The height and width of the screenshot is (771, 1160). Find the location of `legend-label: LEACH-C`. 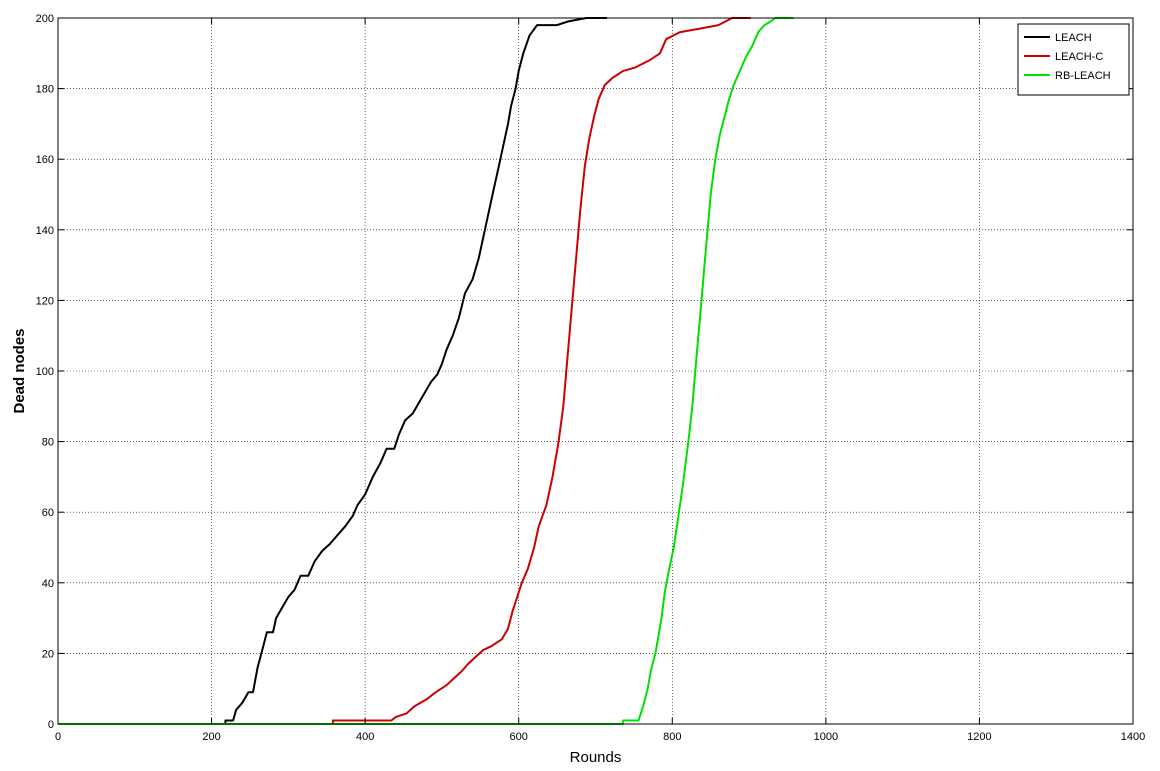

legend-label: LEACH-C is located at coordinates (1079, 57).